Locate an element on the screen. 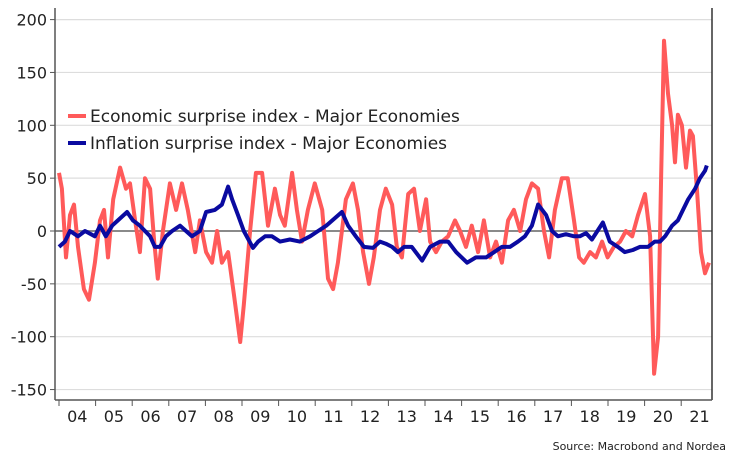 Image resolution: width=738 pixels, height=468 pixels. x-tick-label: 10 is located at coordinates (297, 416).